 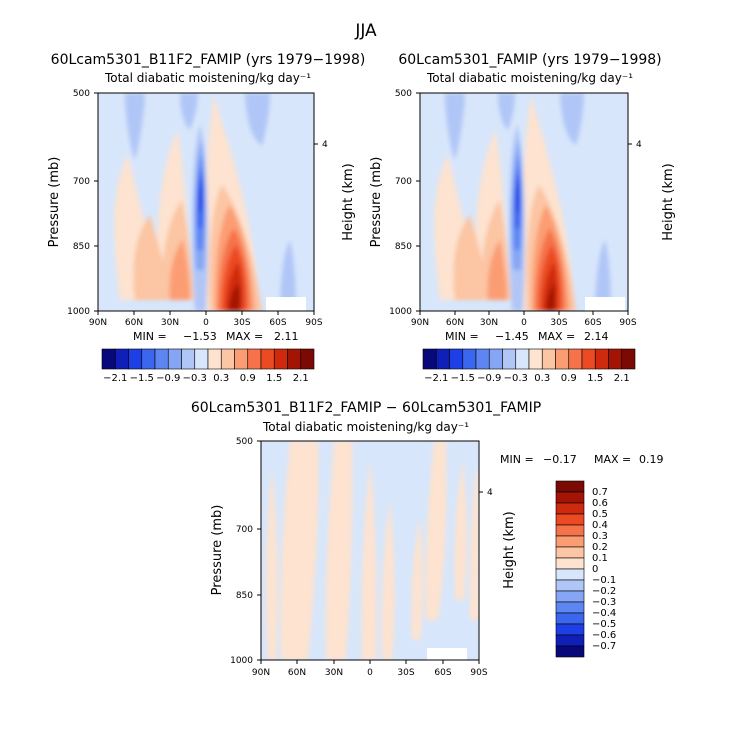 What do you see at coordinates (600, 514) in the screenshot?
I see `colorbar-label: 0.5` at bounding box center [600, 514].